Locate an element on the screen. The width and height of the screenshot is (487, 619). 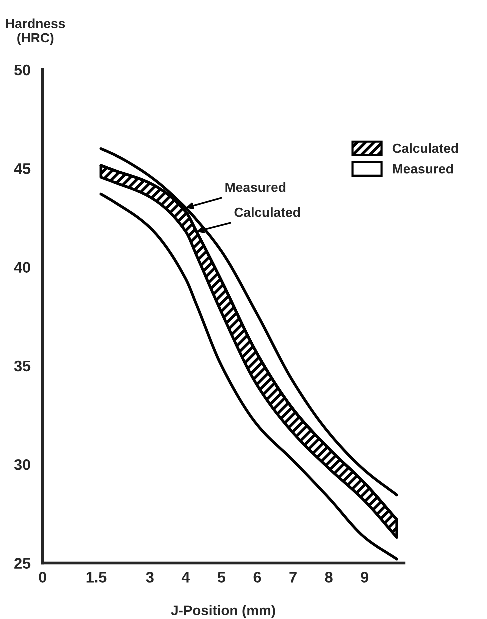
x-axis-title: J-Position (mm) is located at coordinates (223, 611).